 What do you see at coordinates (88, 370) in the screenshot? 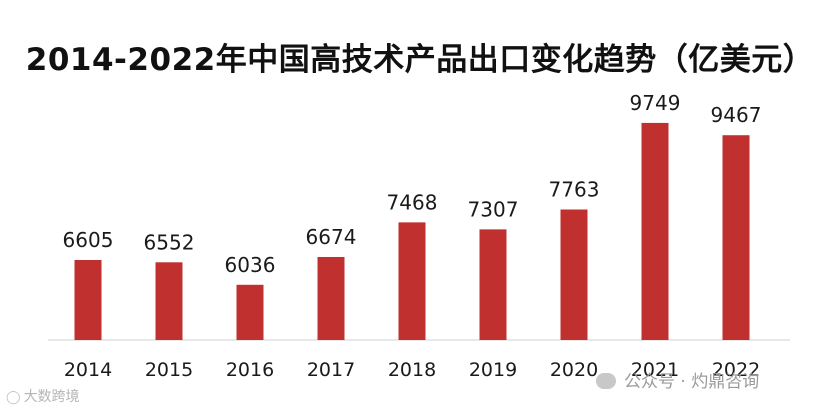
I see `x-tick-label-2014: 2014` at bounding box center [88, 370].